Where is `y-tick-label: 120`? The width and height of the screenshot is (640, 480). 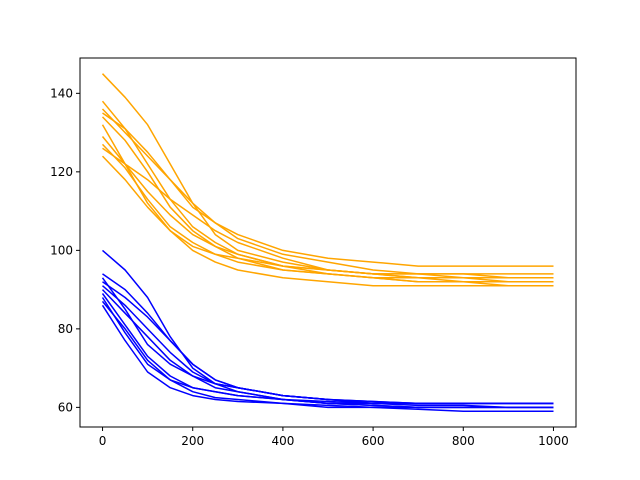
y-tick-label: 120 is located at coordinates (61, 172).